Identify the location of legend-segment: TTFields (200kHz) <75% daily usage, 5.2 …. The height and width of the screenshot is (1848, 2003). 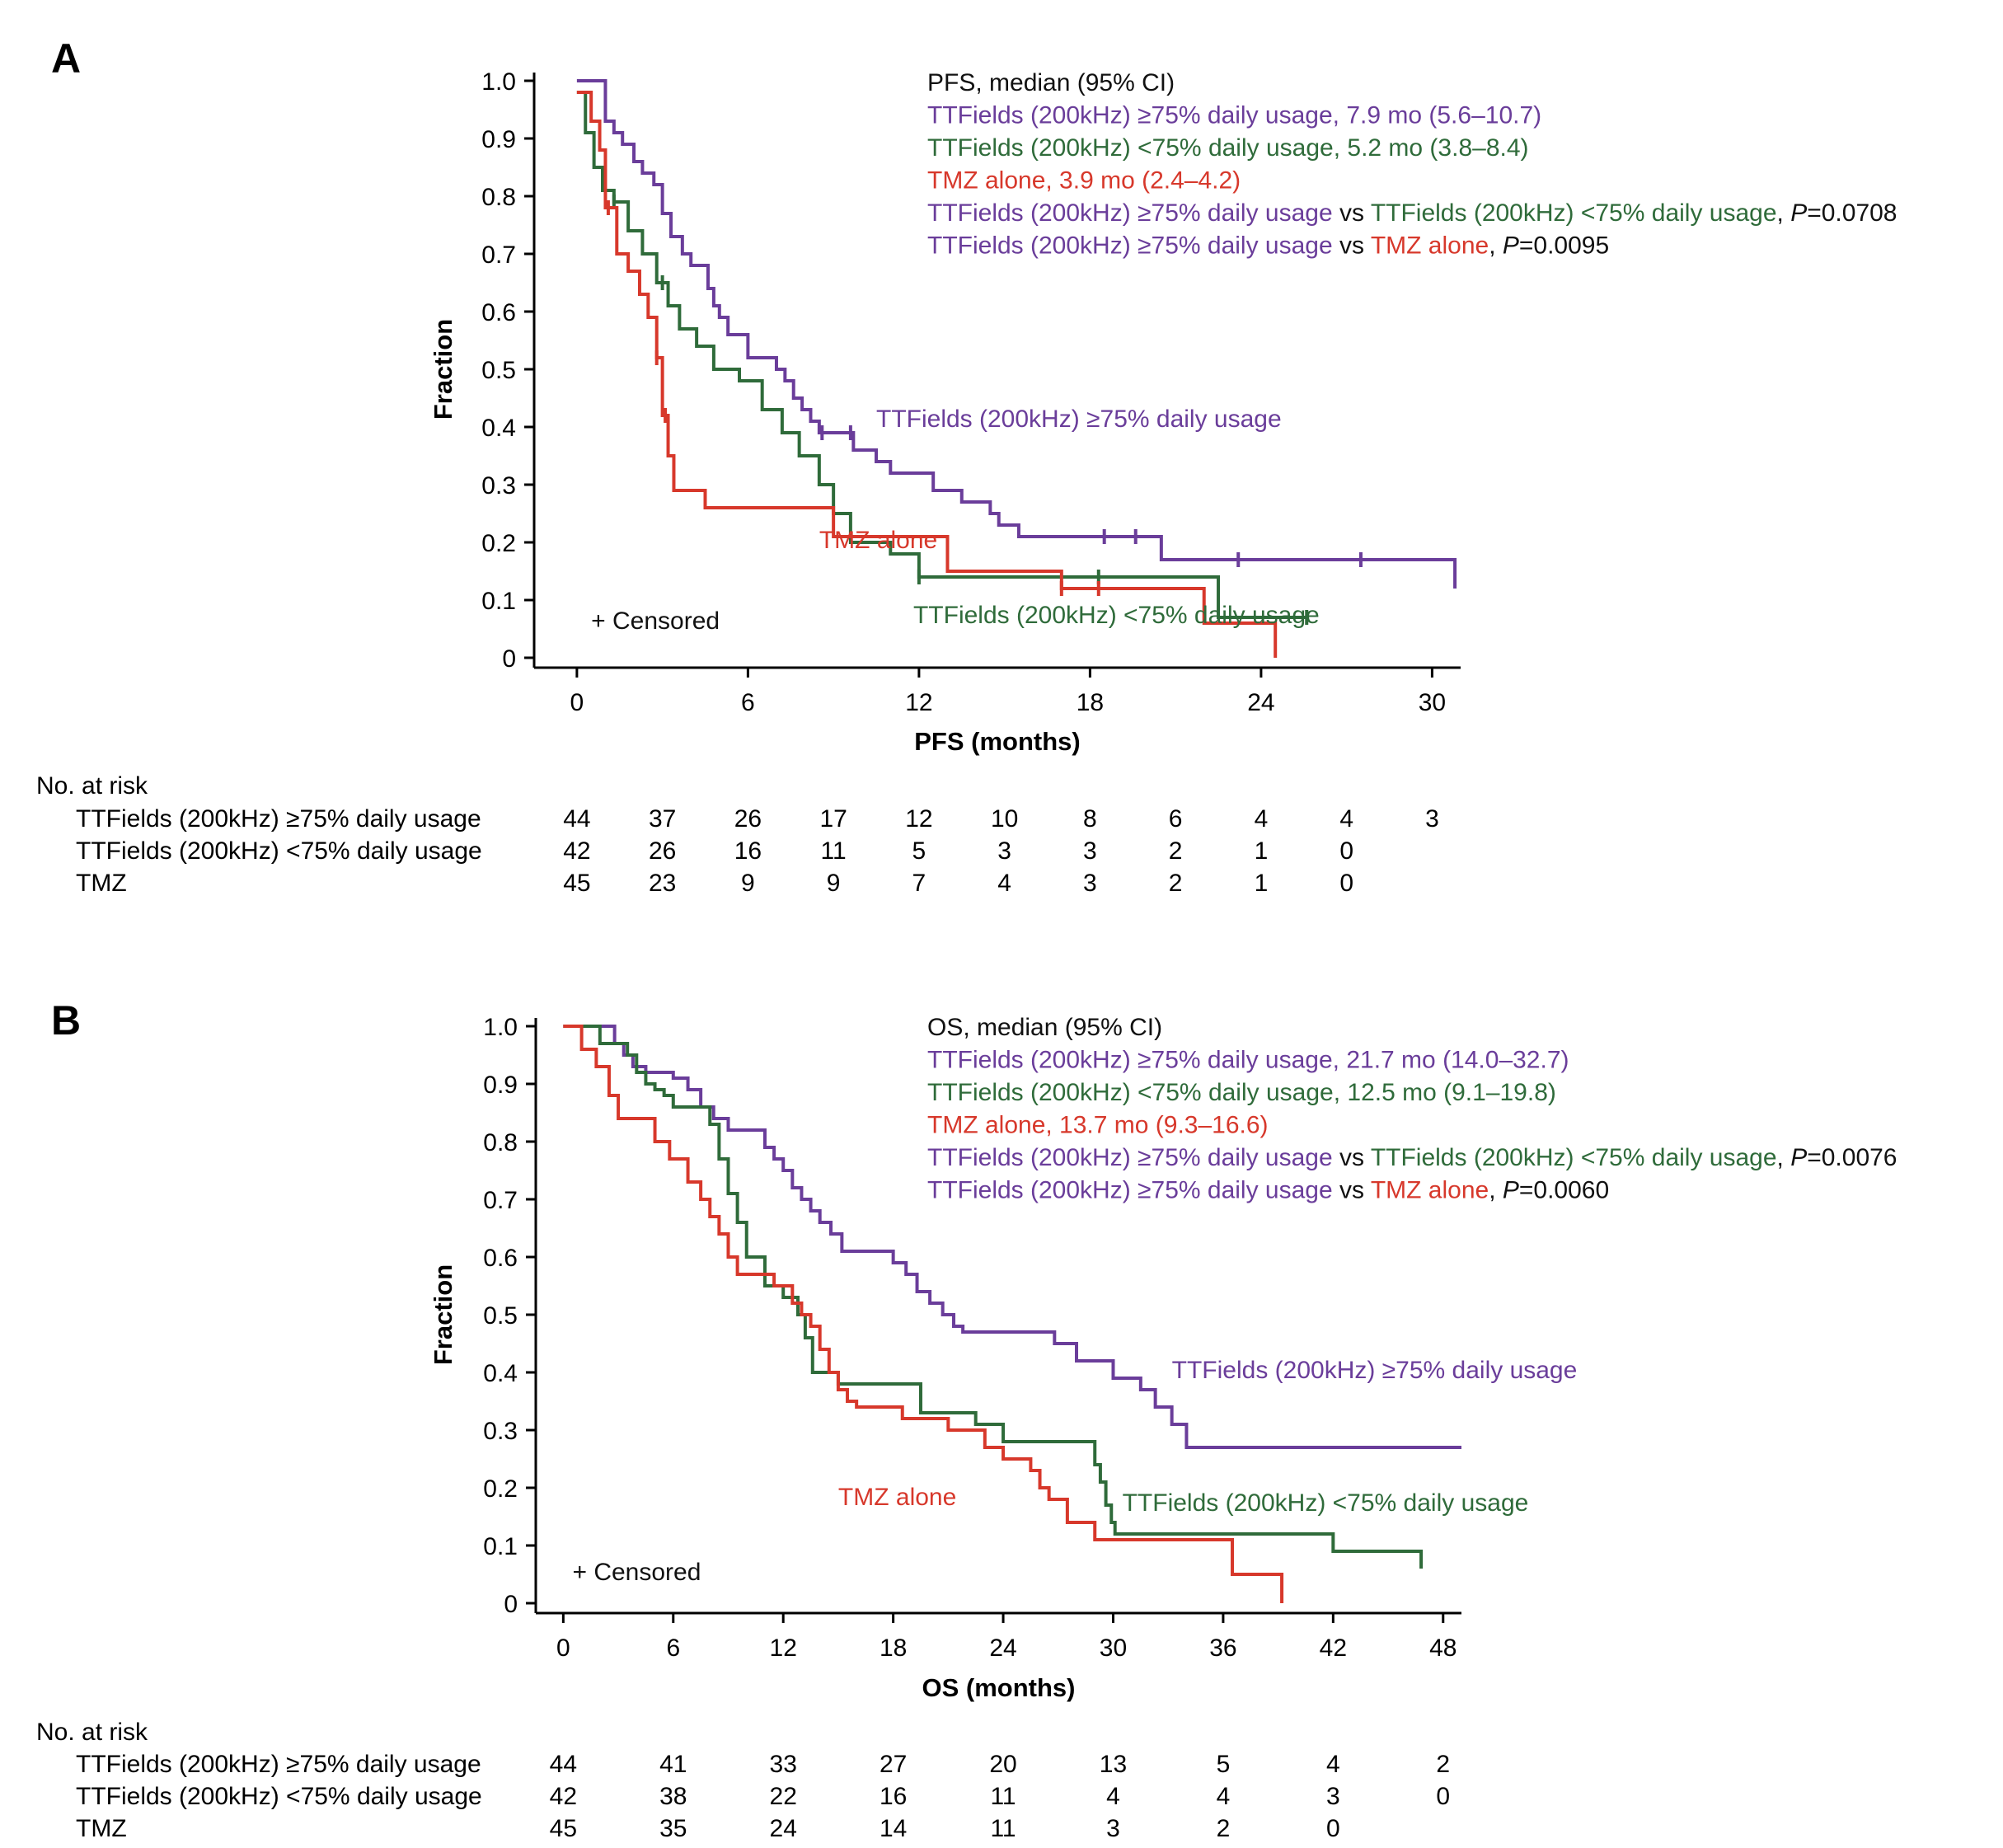
(1228, 148).